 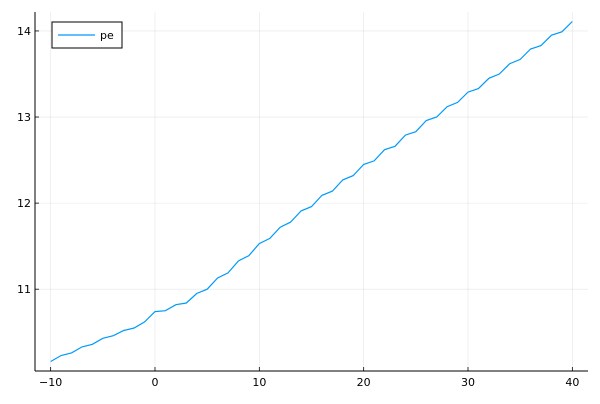 I want to click on legend: pe, so click(x=87, y=35).